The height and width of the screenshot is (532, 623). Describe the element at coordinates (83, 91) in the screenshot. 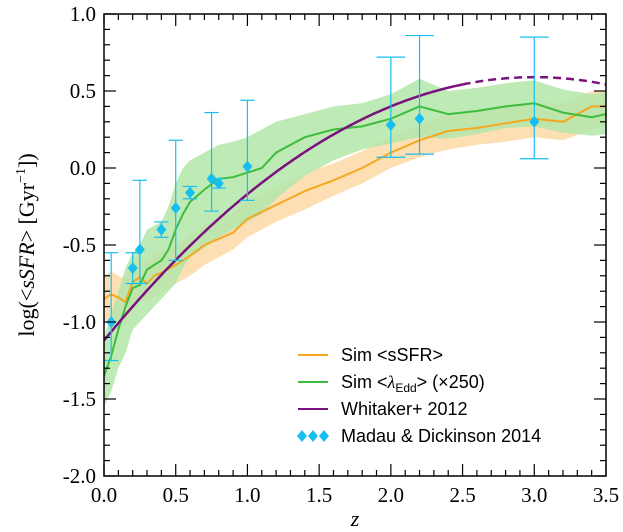

I see `y-tick-label: 0.5` at that location.